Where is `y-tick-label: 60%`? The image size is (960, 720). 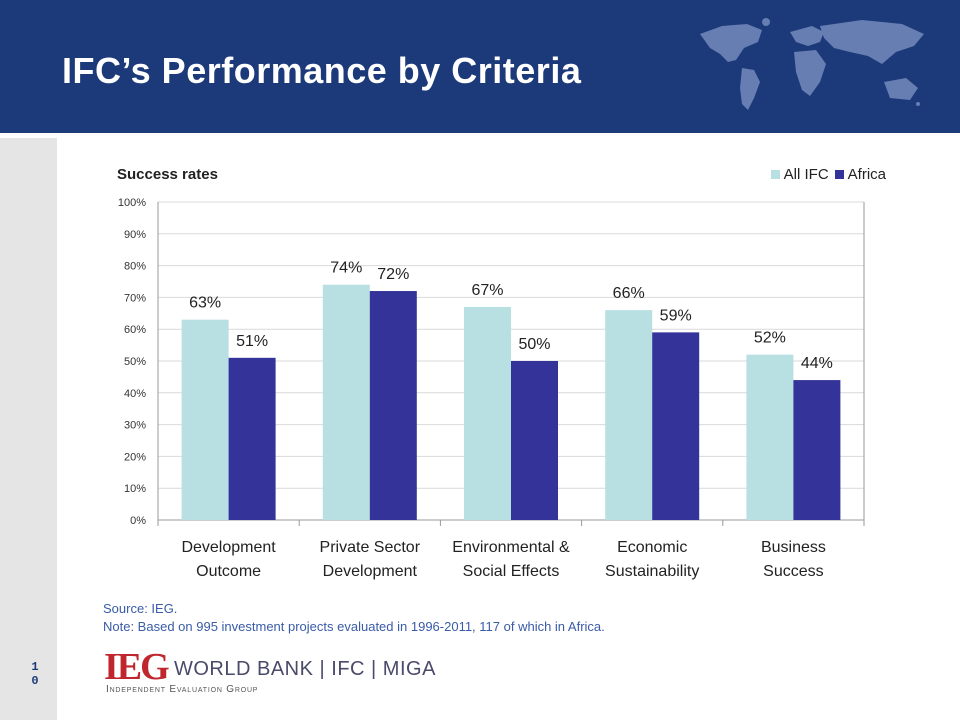 y-tick-label: 60% is located at coordinates (135, 330).